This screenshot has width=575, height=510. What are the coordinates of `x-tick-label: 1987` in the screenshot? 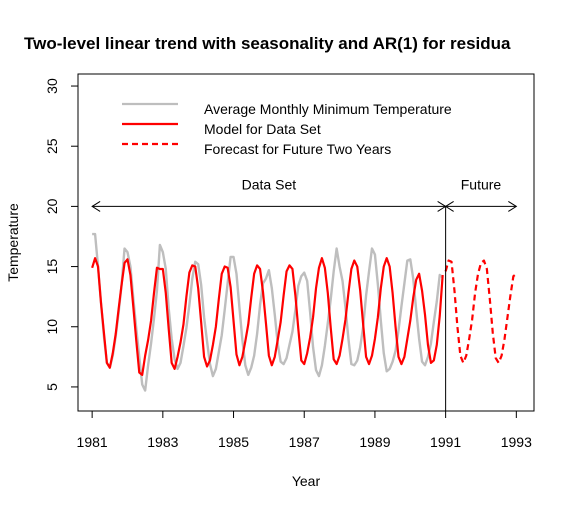 It's located at (304, 442).